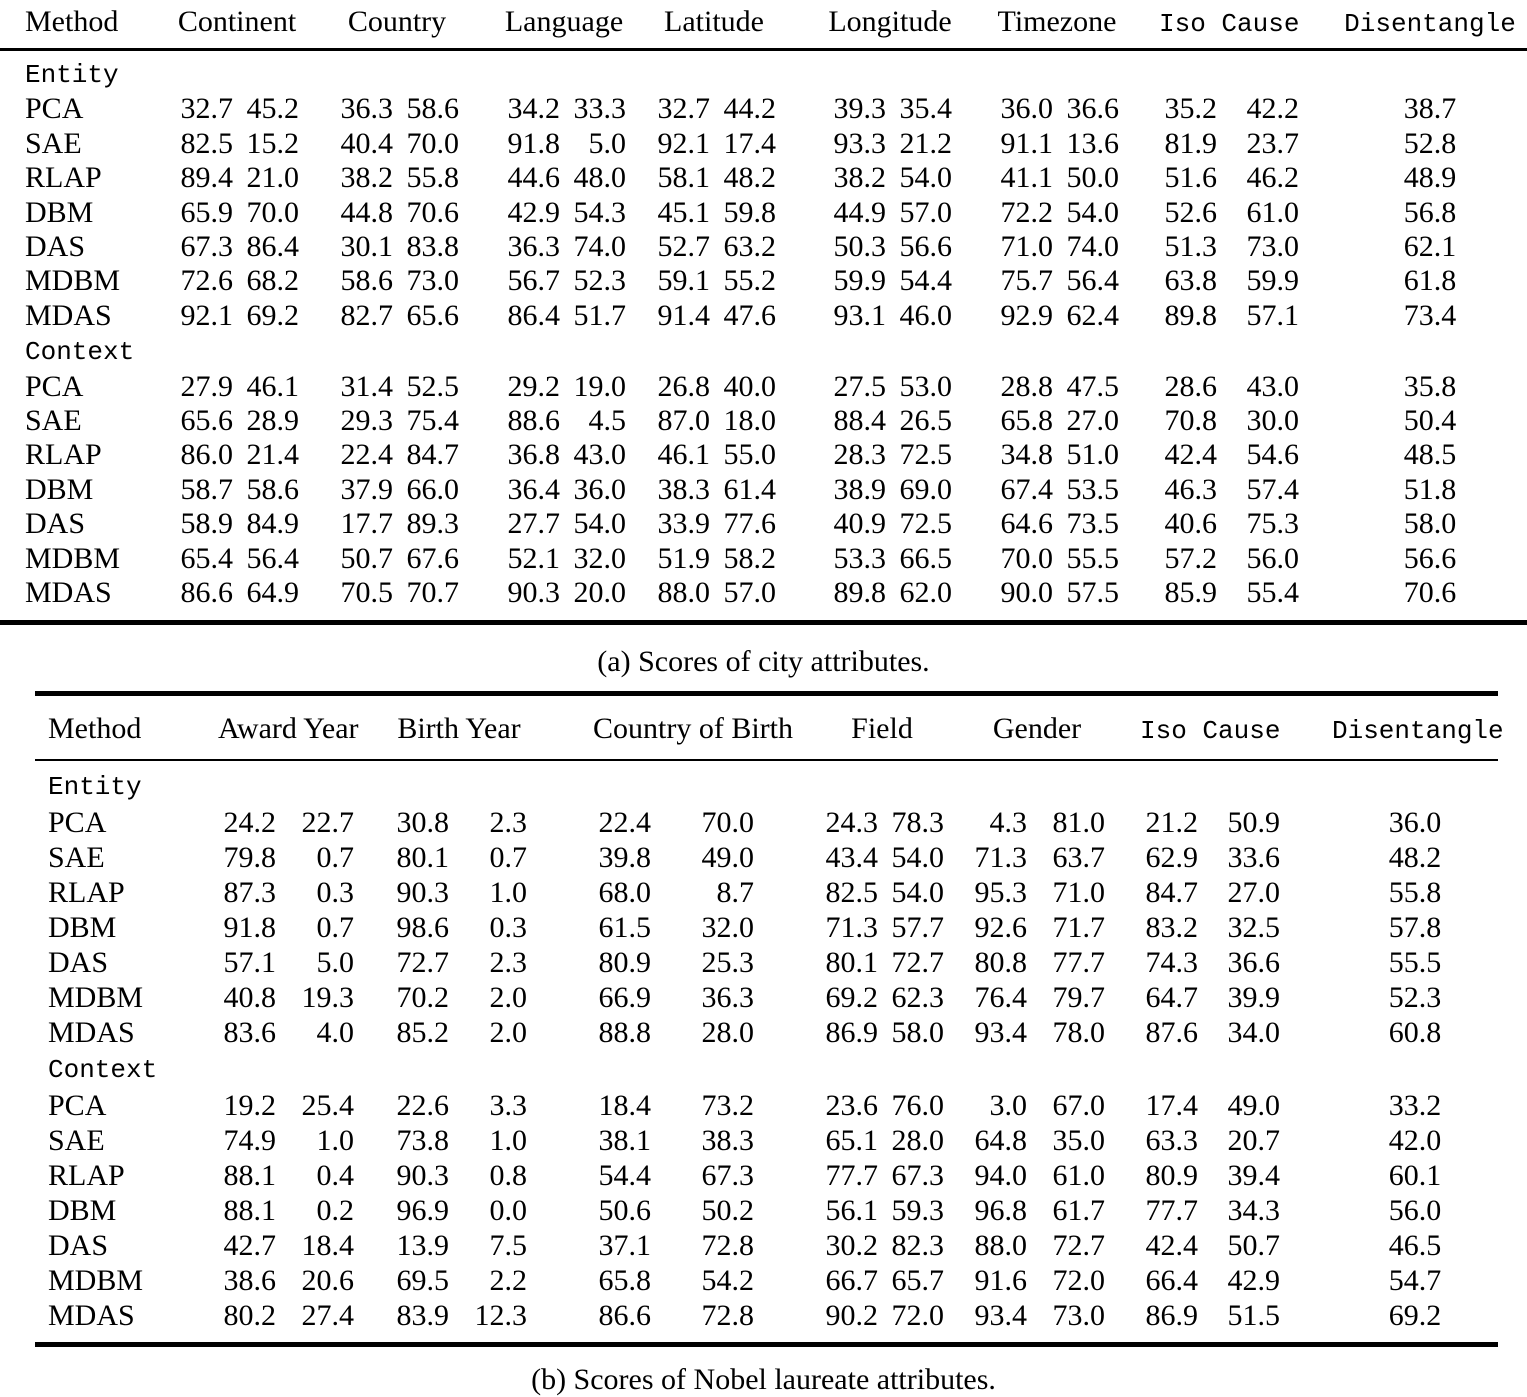  Describe the element at coordinates (289, 1140) in the screenshot. I see `pair-cell: 74.9 1.0` at that location.